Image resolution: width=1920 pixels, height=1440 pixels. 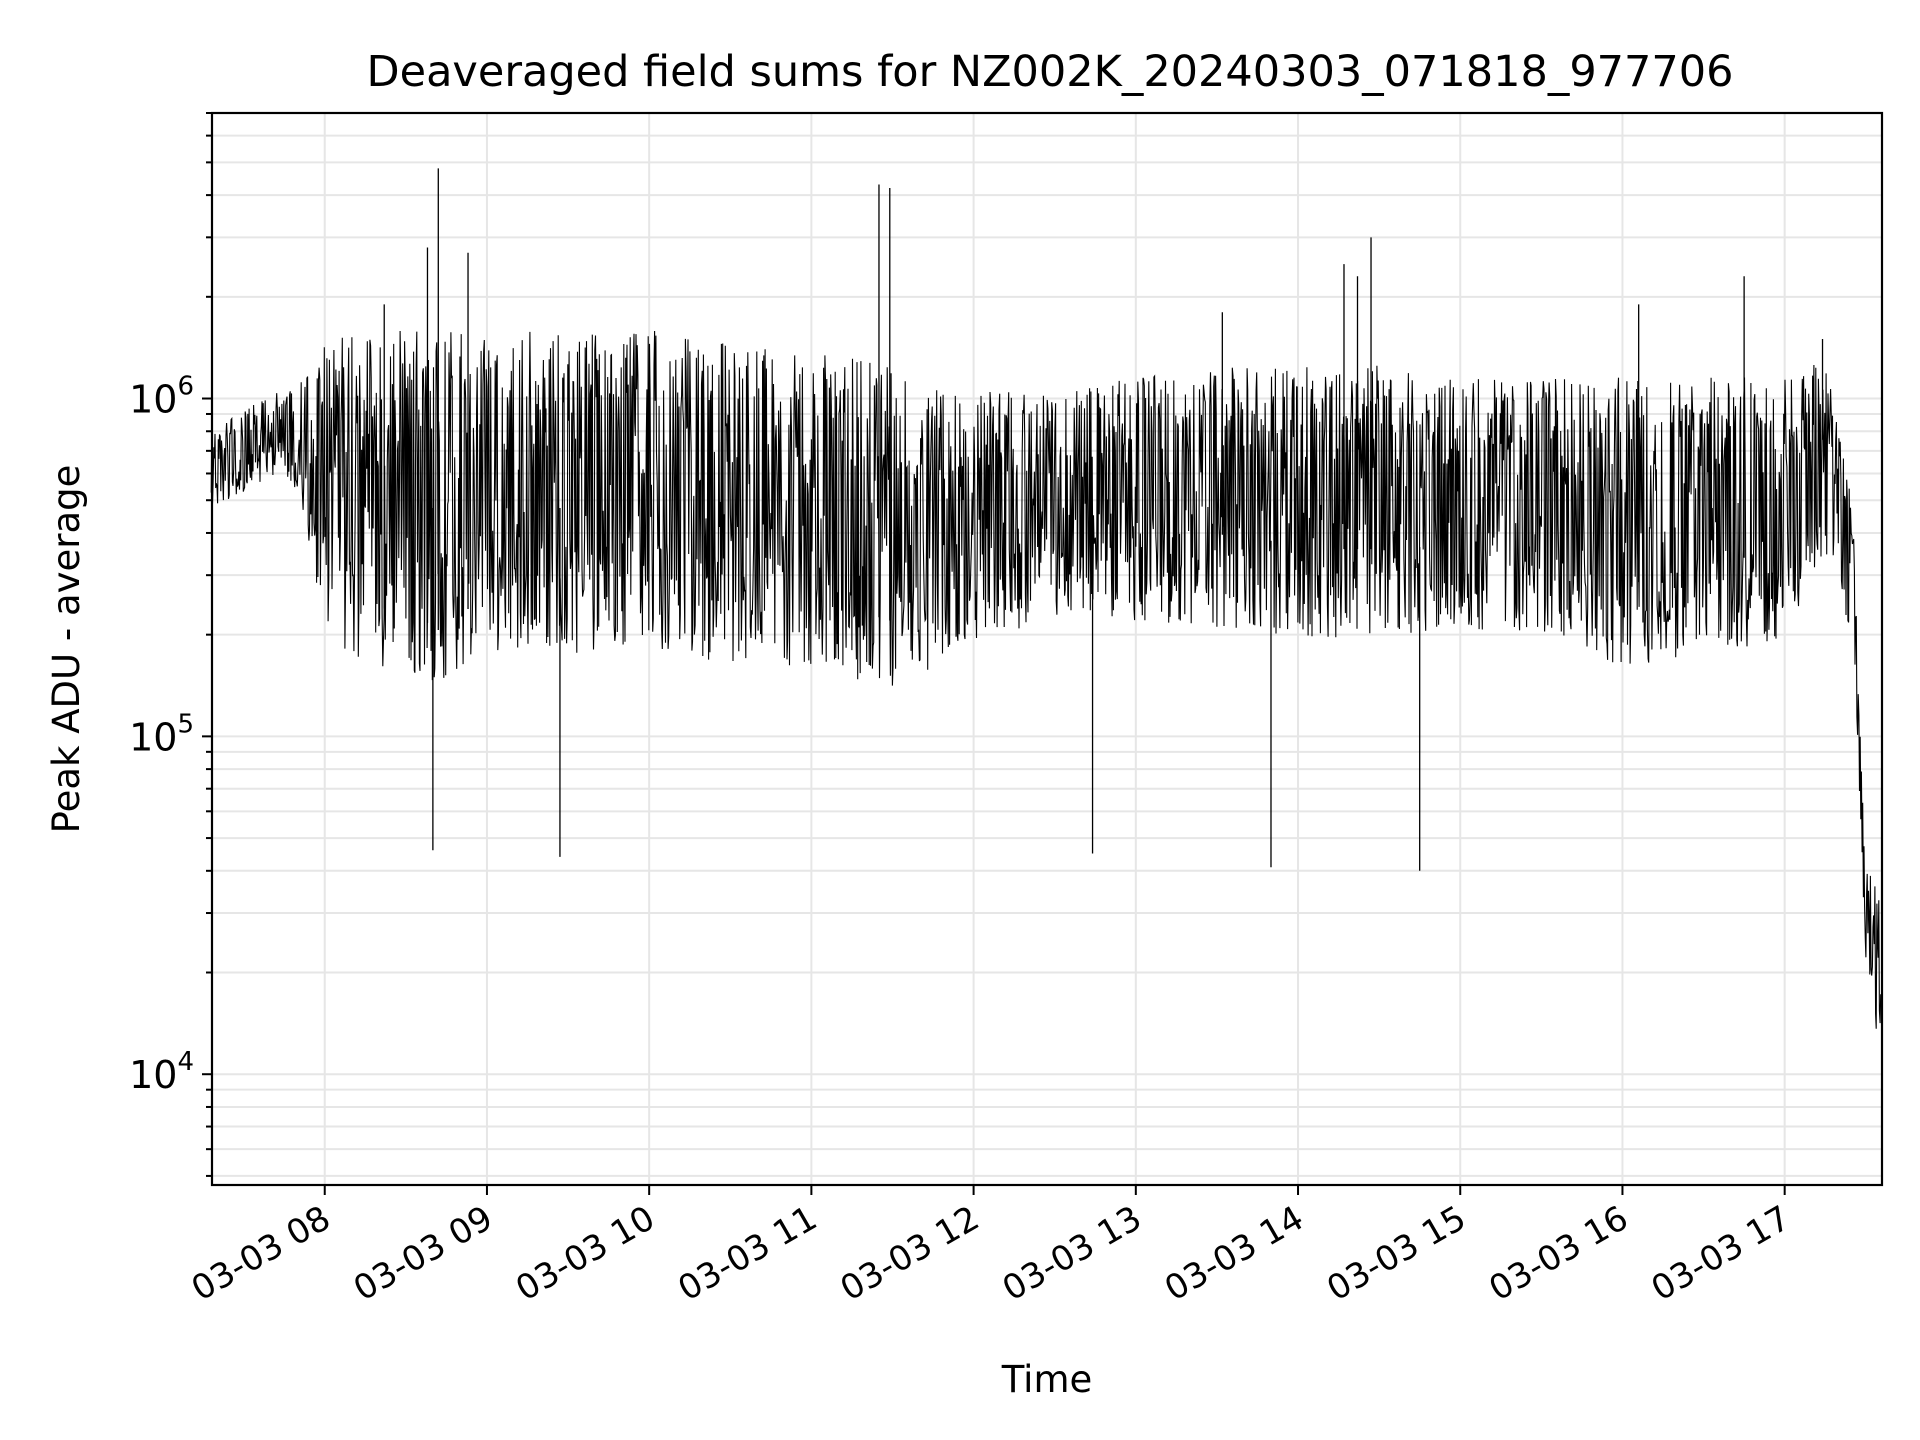 I want to click on y-tick-label-exponent: 6, so click(x=185, y=387).